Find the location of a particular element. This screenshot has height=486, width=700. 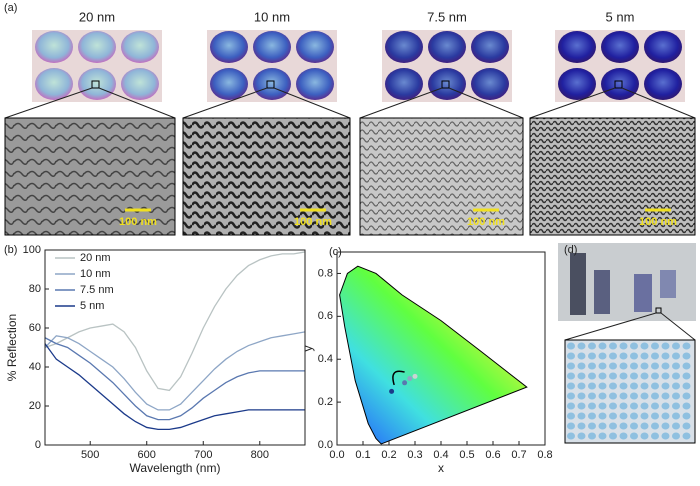

x-tick-label: 0.7 is located at coordinates (518, 455).